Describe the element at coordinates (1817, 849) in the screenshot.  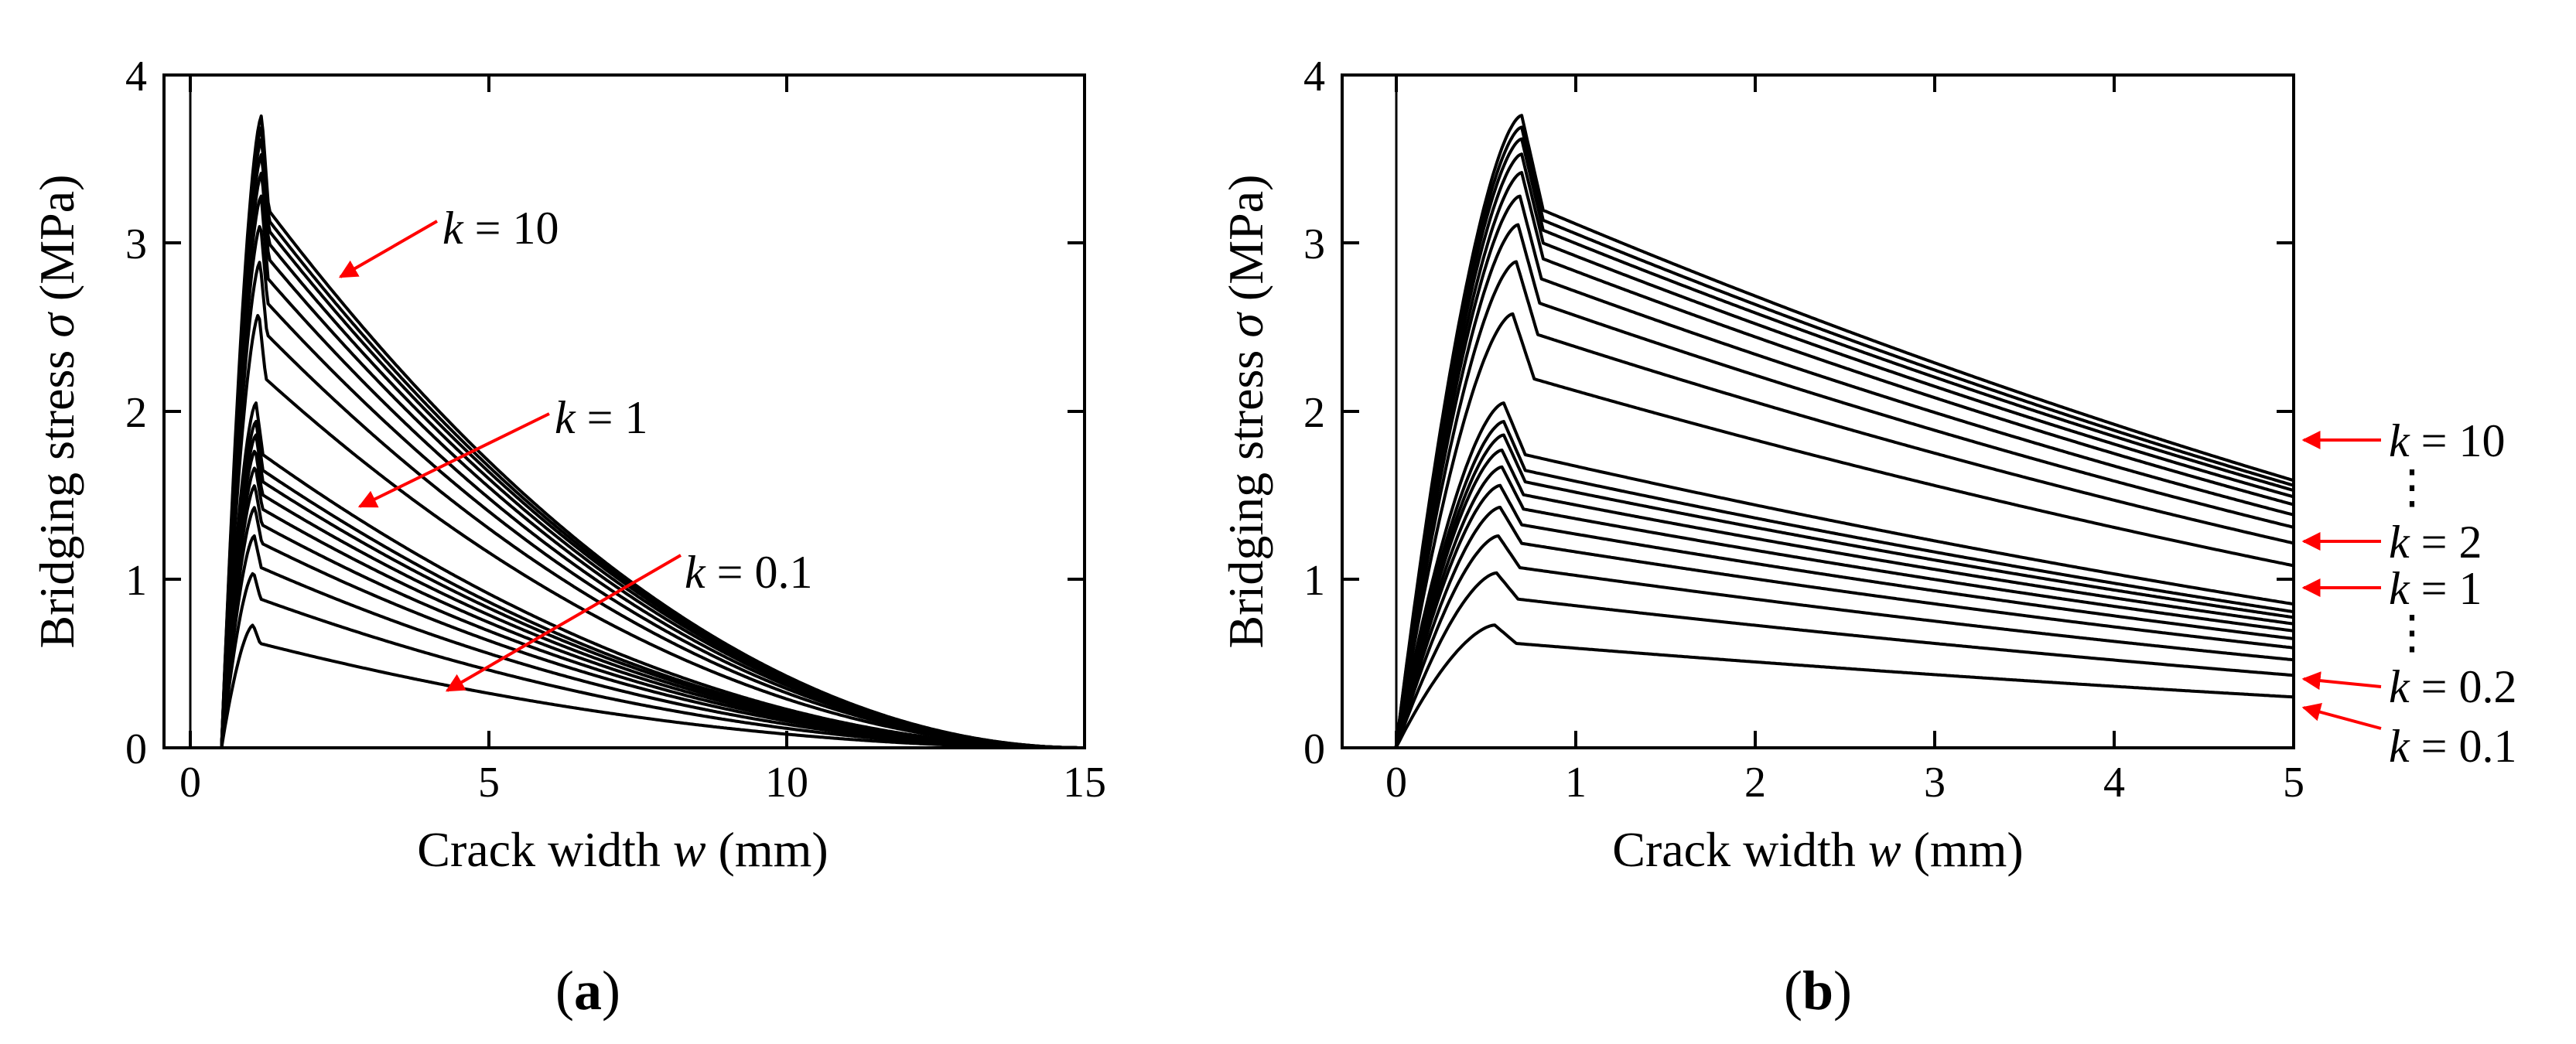
I see `x-axis-title-b: Crack width w (mm)` at that location.